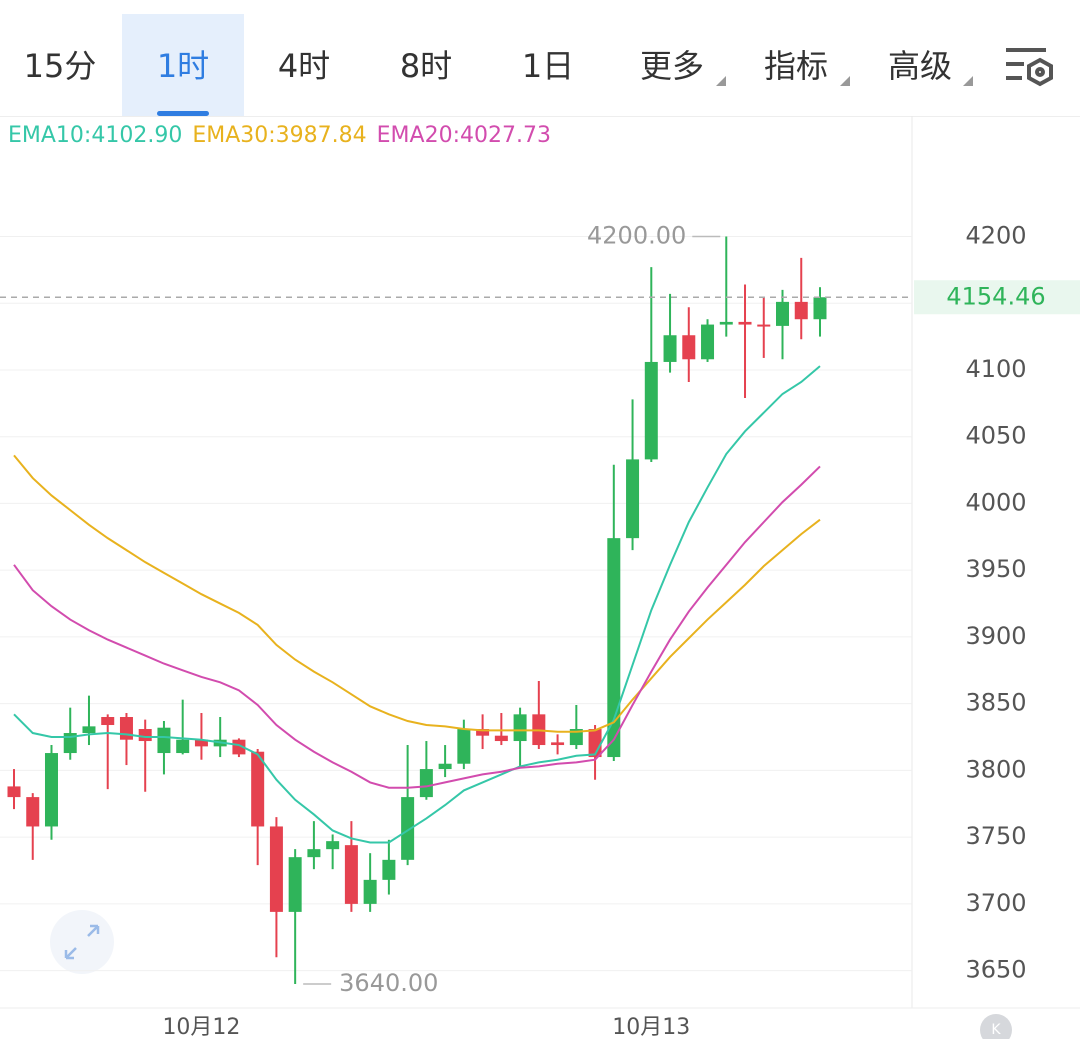 The width and height of the screenshot is (1080, 1039). What do you see at coordinates (995, 636) in the screenshot?
I see `y-tick-label: 3900` at bounding box center [995, 636].